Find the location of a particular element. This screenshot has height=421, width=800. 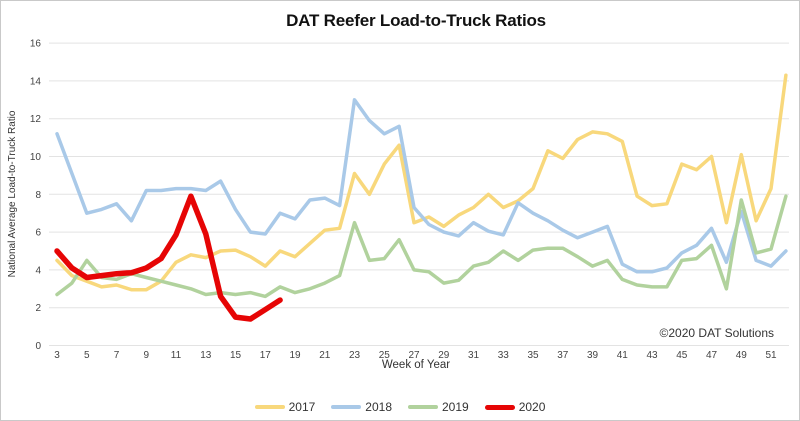

legend-item-2019: 2019 is located at coordinates (438, 407).